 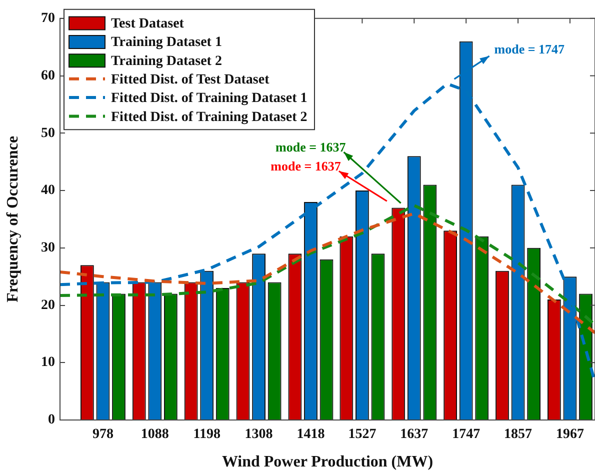 I want to click on x-tick-label: 1527, so click(x=362, y=434).